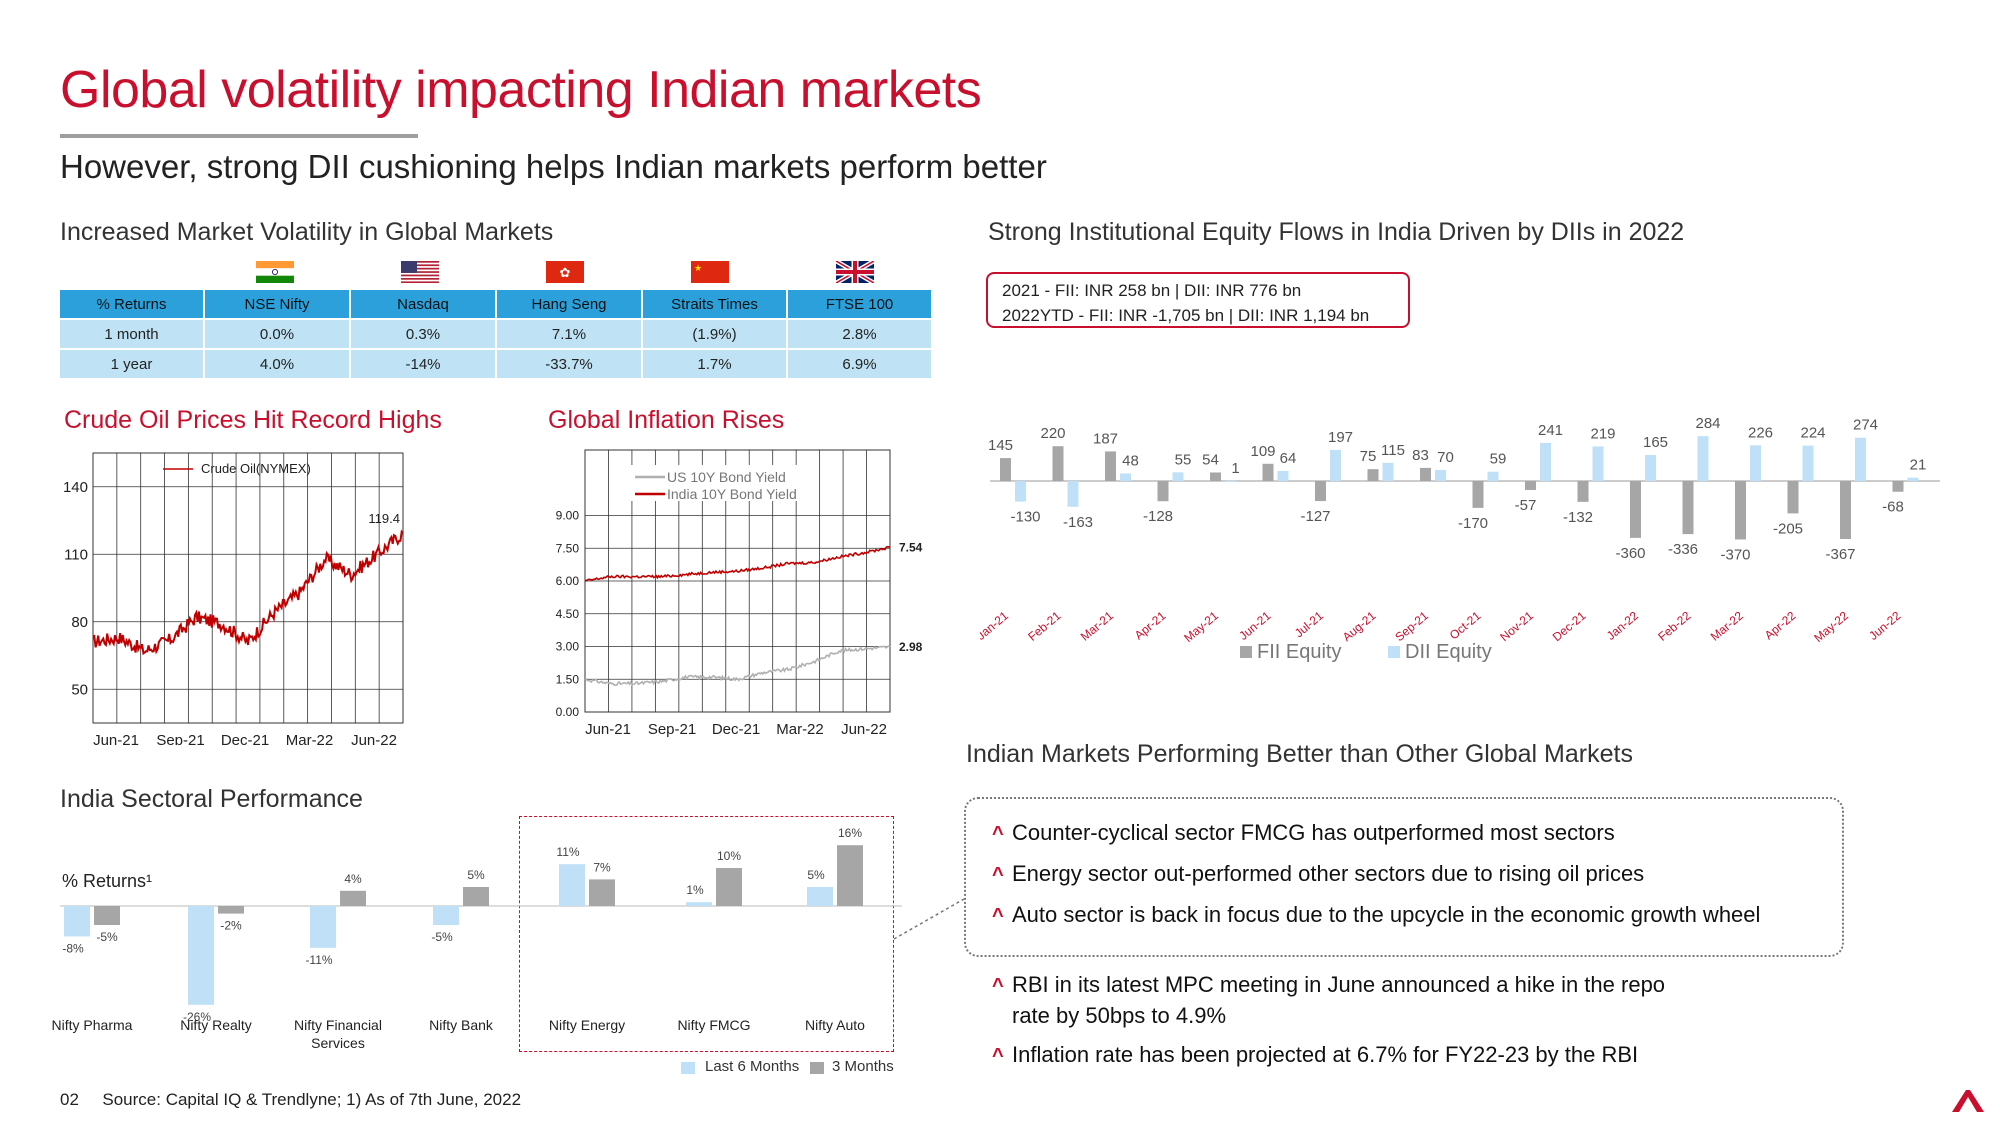 The width and height of the screenshot is (2000, 1125). What do you see at coordinates (318, 960) in the screenshot?
I see `bar-value-label: -11%` at bounding box center [318, 960].